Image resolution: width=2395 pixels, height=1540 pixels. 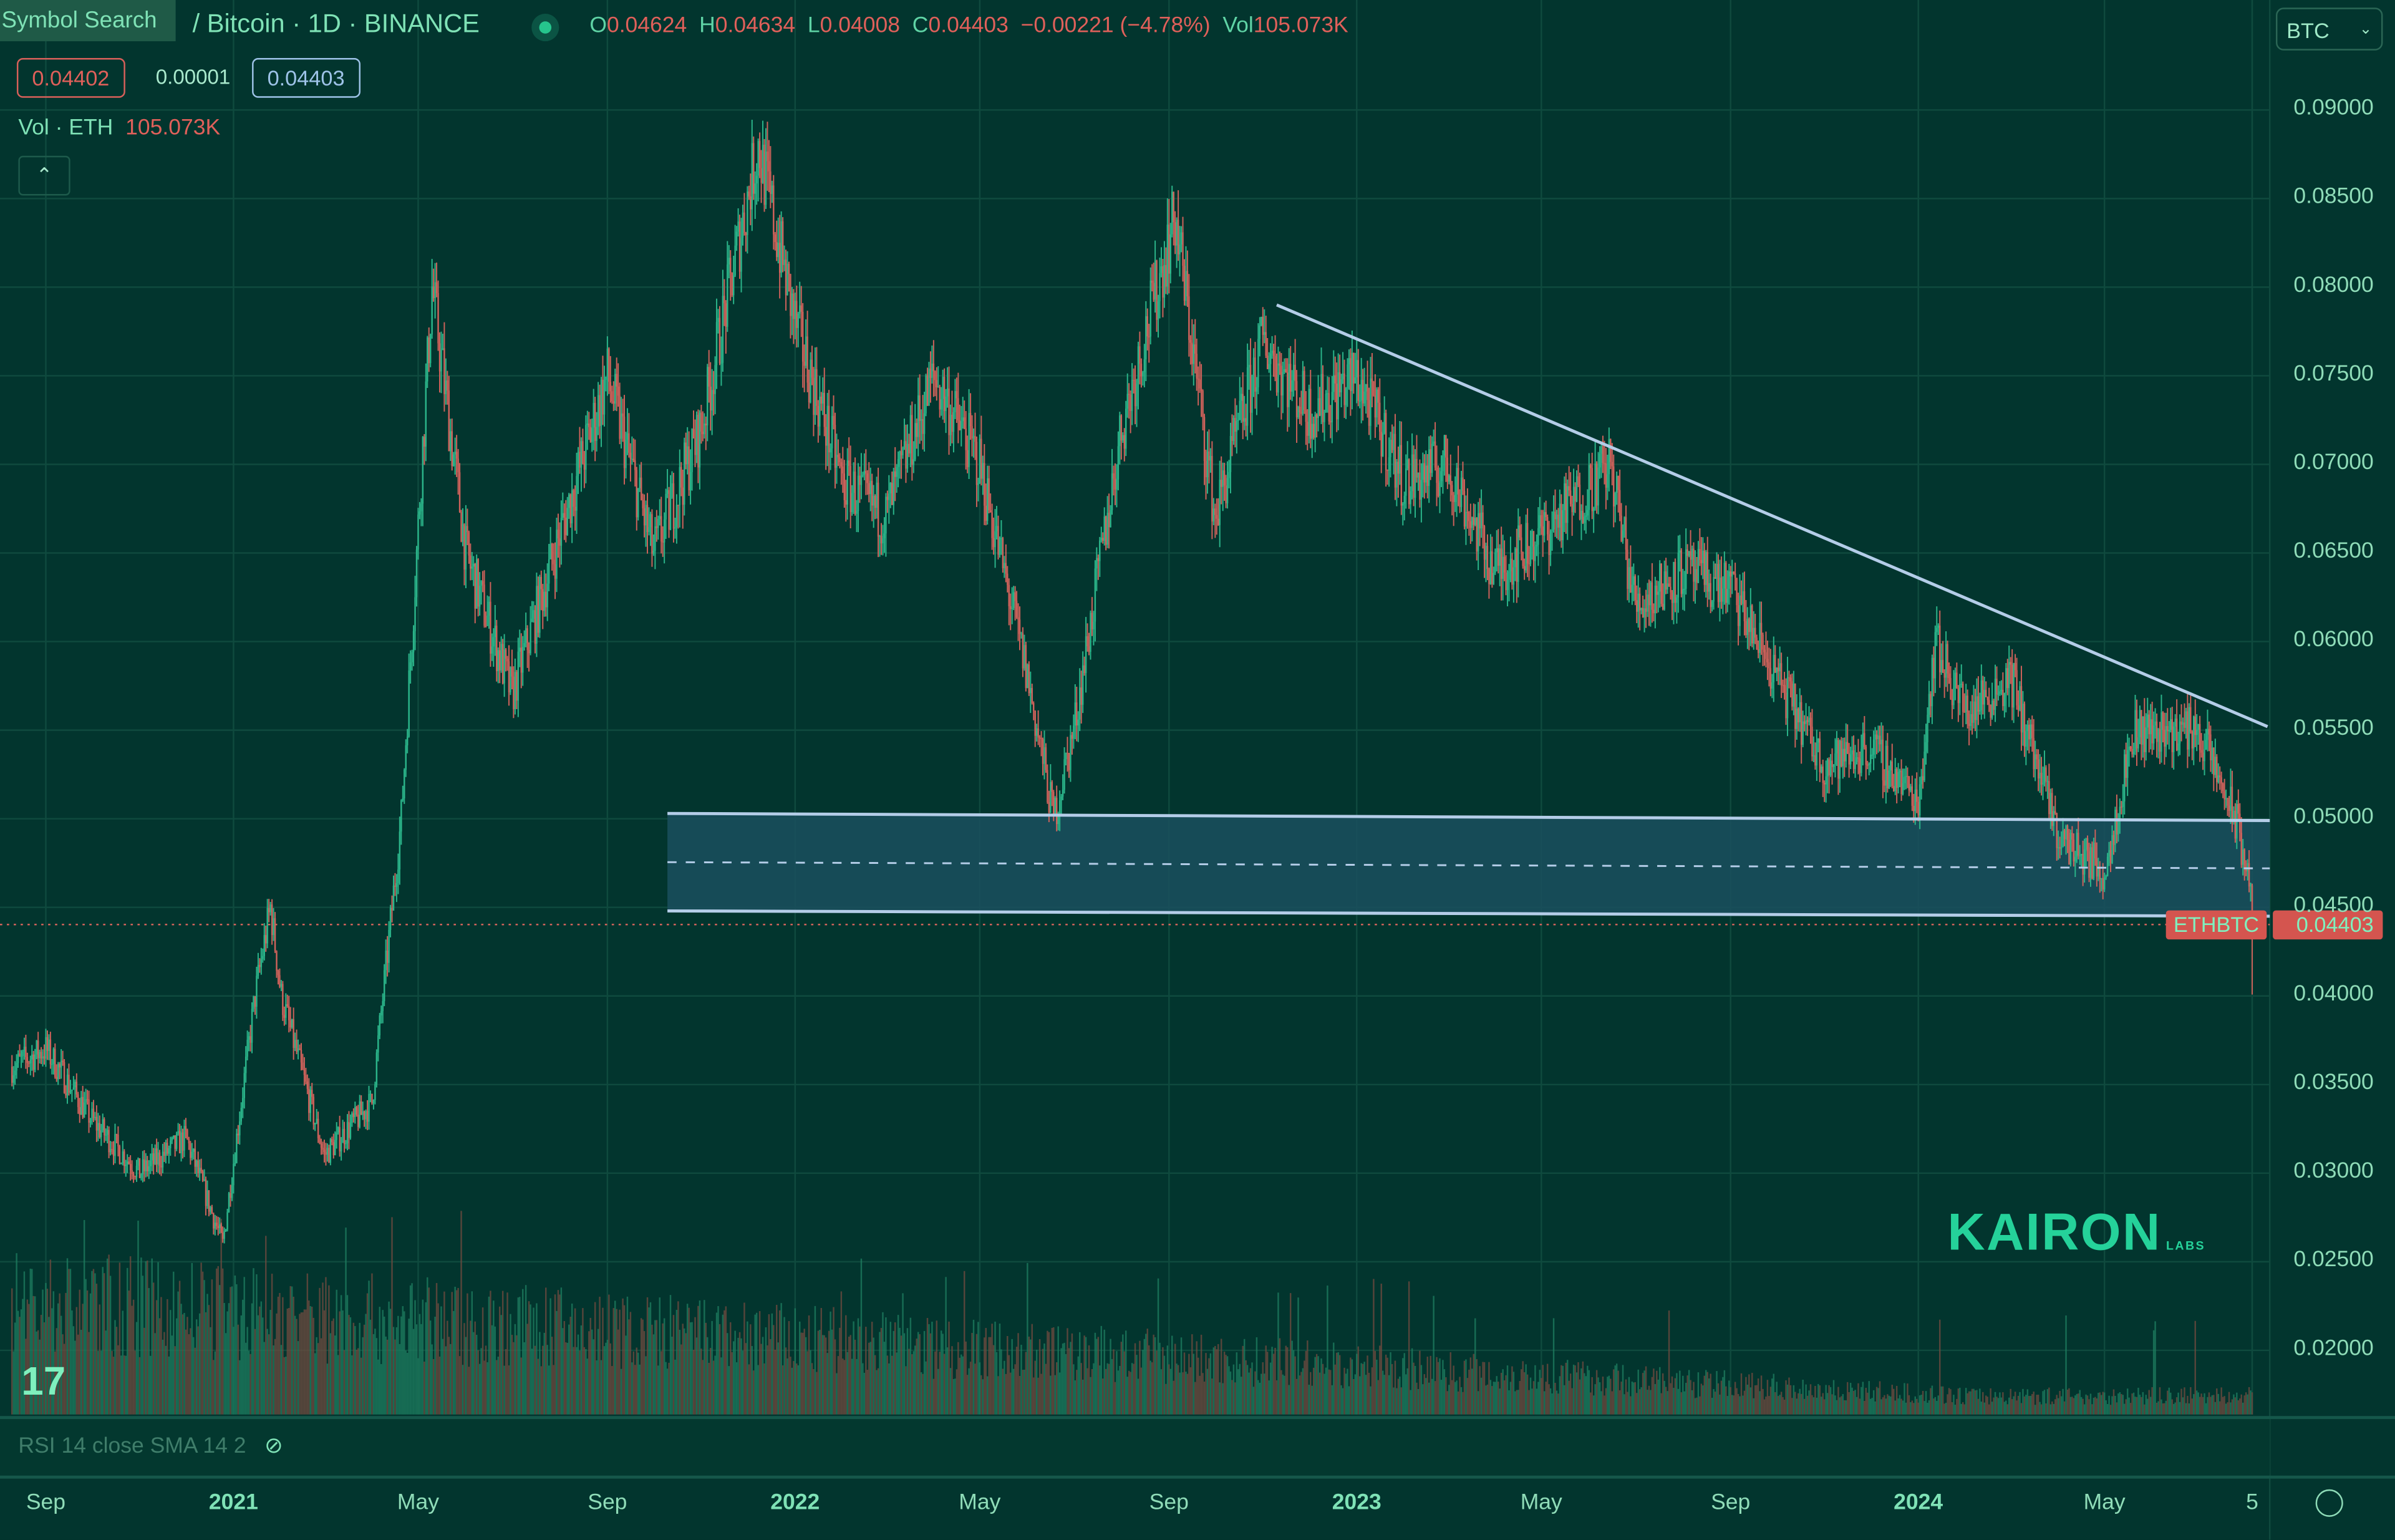 What do you see at coordinates (2329, 1503) in the screenshot?
I see `settings-gear-icon` at bounding box center [2329, 1503].